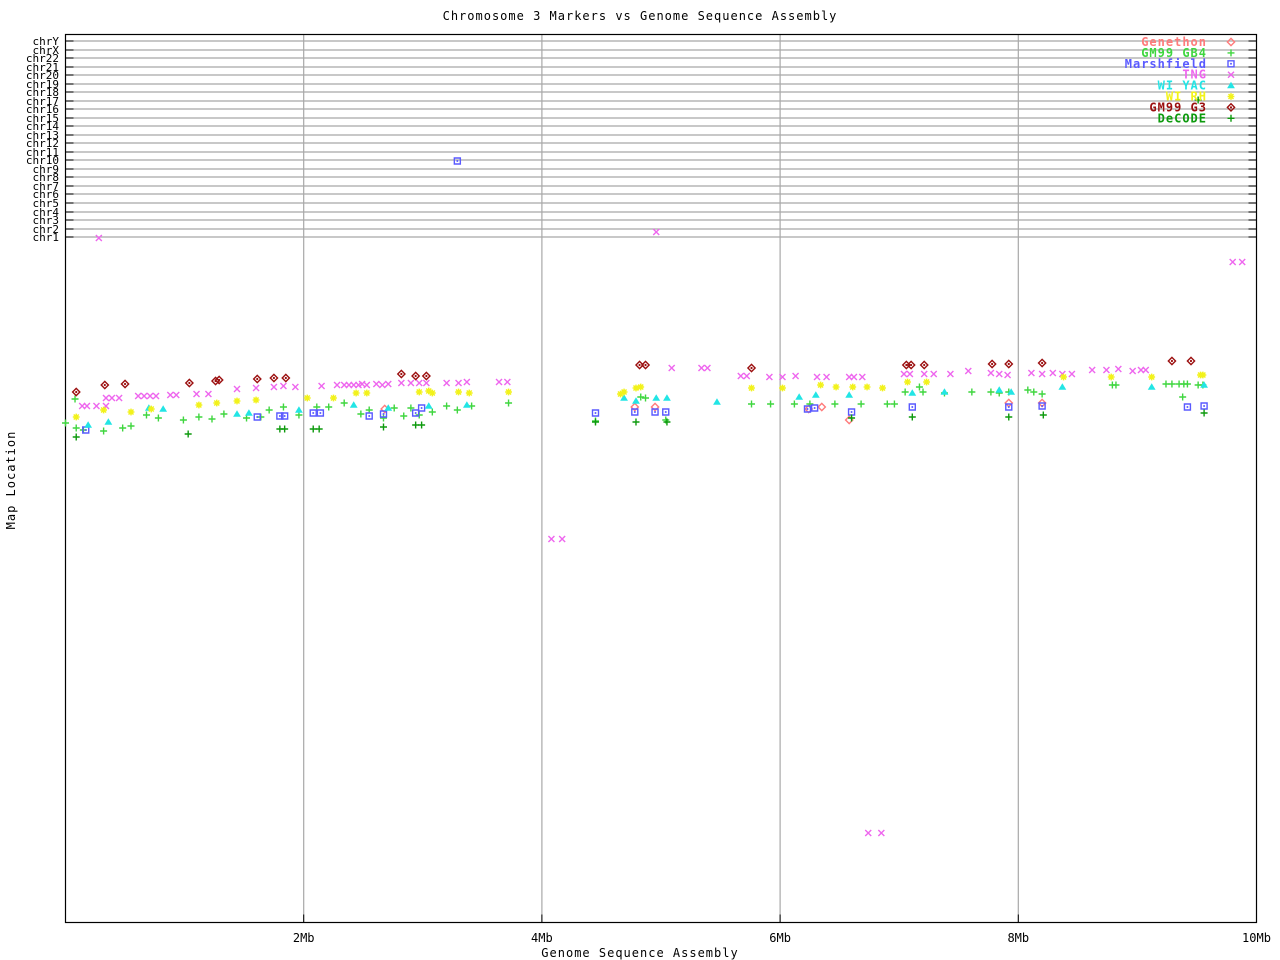  Describe the element at coordinates (1178, 107) in the screenshot. I see `legend-label-gm99-g3: GM99 G3` at that location.